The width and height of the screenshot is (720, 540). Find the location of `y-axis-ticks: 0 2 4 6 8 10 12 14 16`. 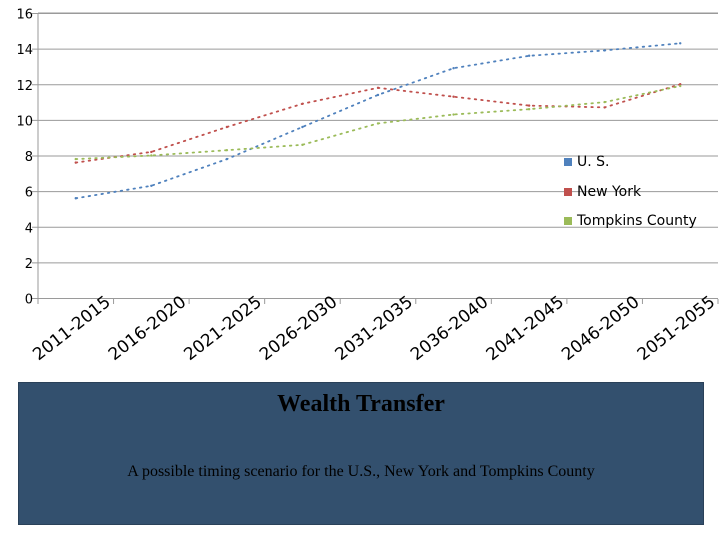

y-axis-ticks: 0 2 4 6 8 10 12 14 16 is located at coordinates (27, 158).